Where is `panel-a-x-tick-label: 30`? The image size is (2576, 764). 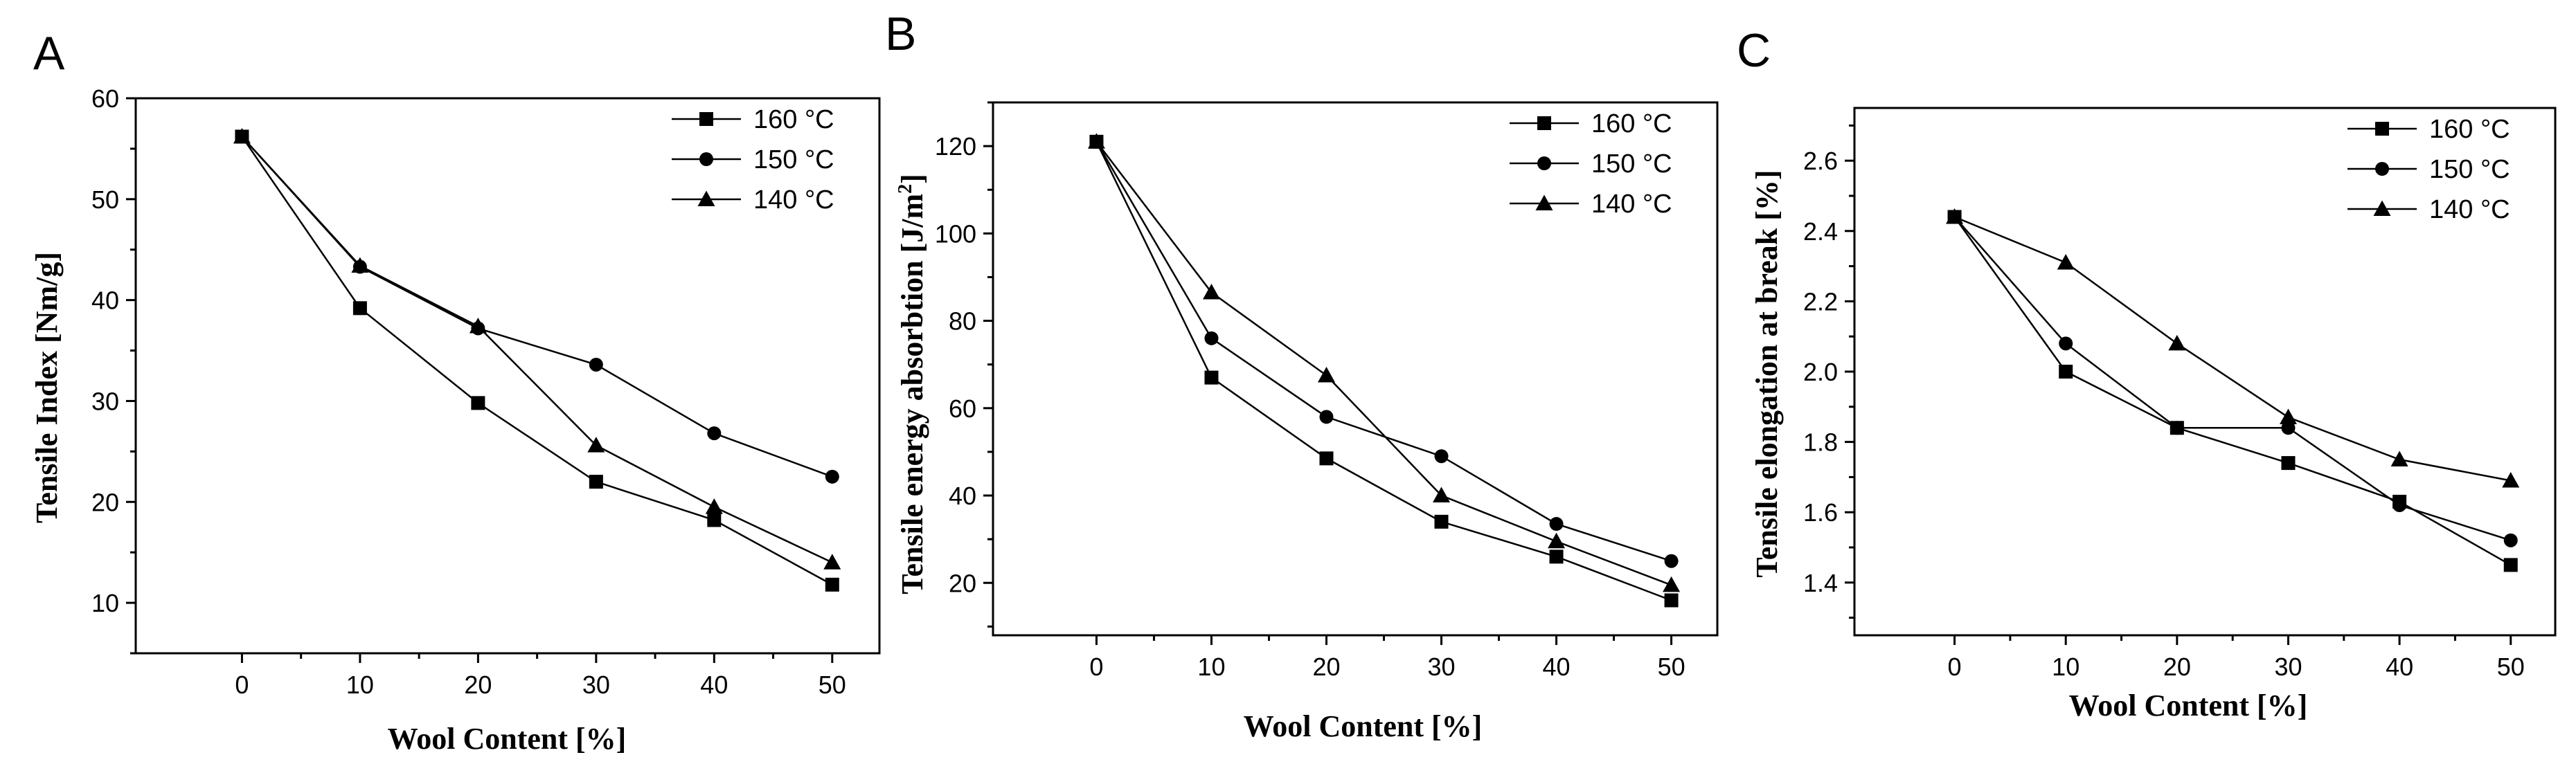
panel-a-x-tick-label: 30 is located at coordinates (596, 685).